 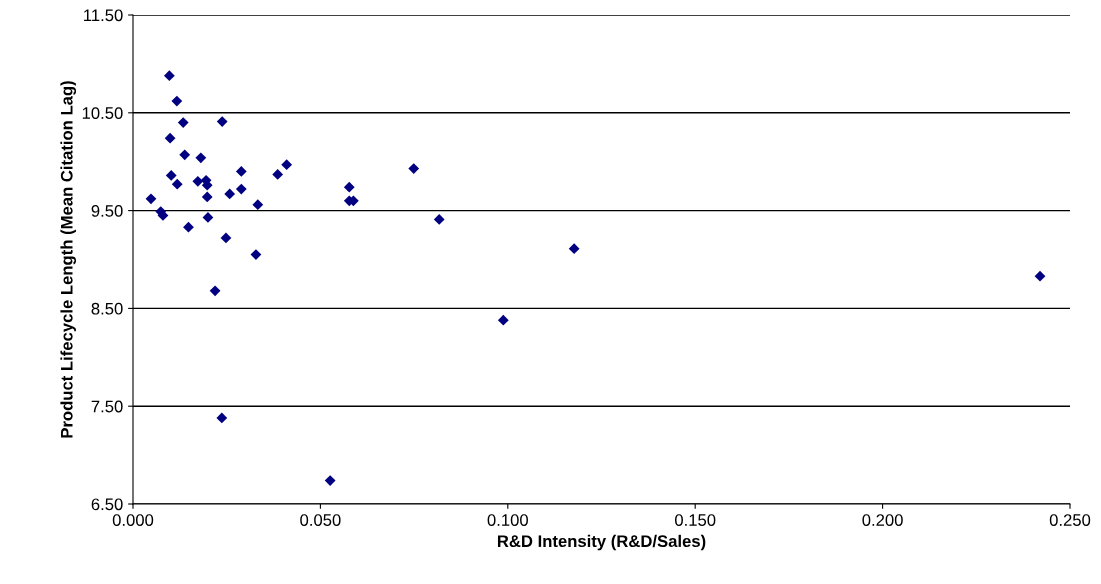 I want to click on x-tick-label: 0.250, so click(x=1070, y=520).